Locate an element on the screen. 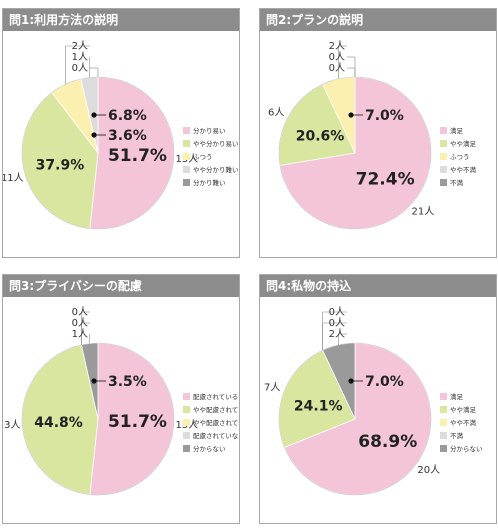 Image resolution: width=498 pixels, height=532 pixels. legend-label: やや配慮されていない is located at coordinates (216, 422).